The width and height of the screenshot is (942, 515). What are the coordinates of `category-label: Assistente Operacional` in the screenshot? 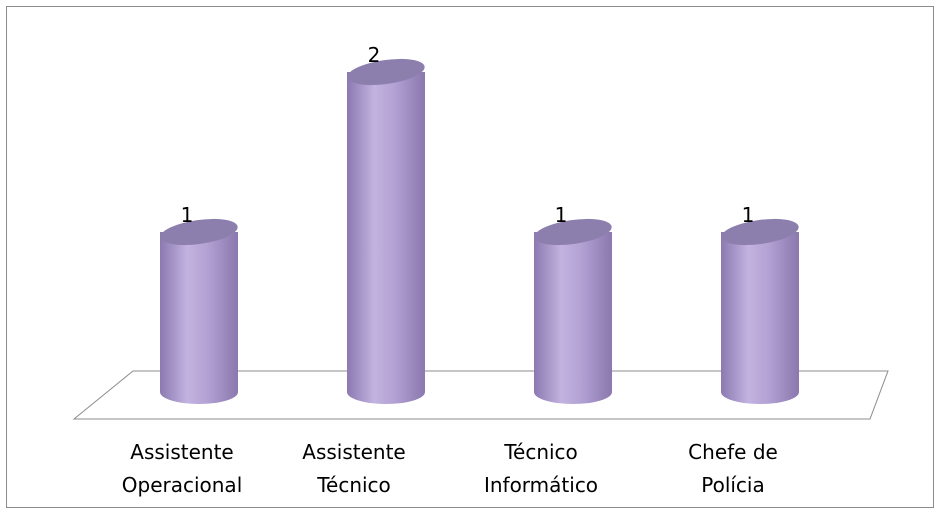 It's located at (182, 468).